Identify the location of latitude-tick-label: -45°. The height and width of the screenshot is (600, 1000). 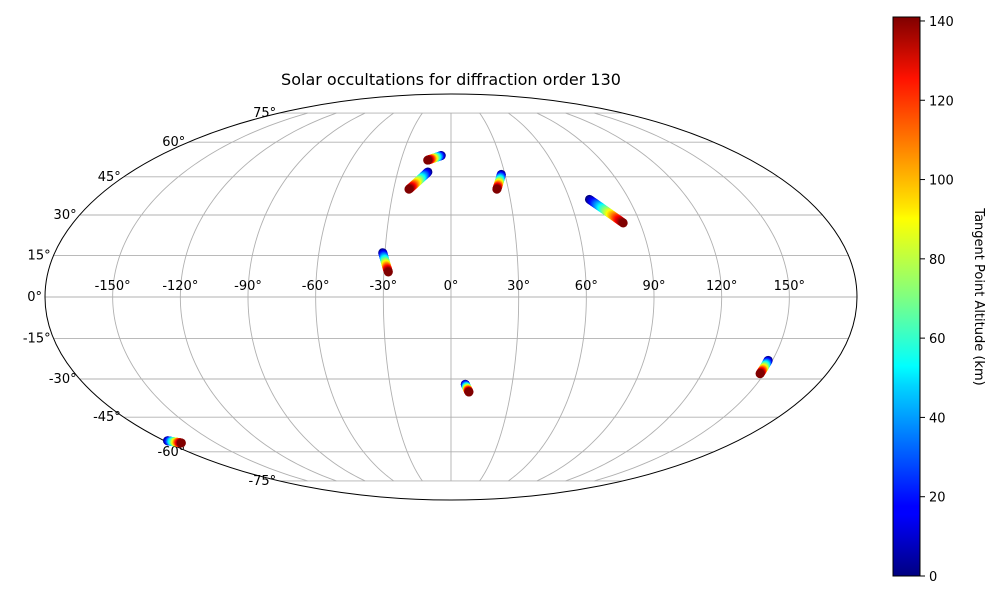
(107, 417).